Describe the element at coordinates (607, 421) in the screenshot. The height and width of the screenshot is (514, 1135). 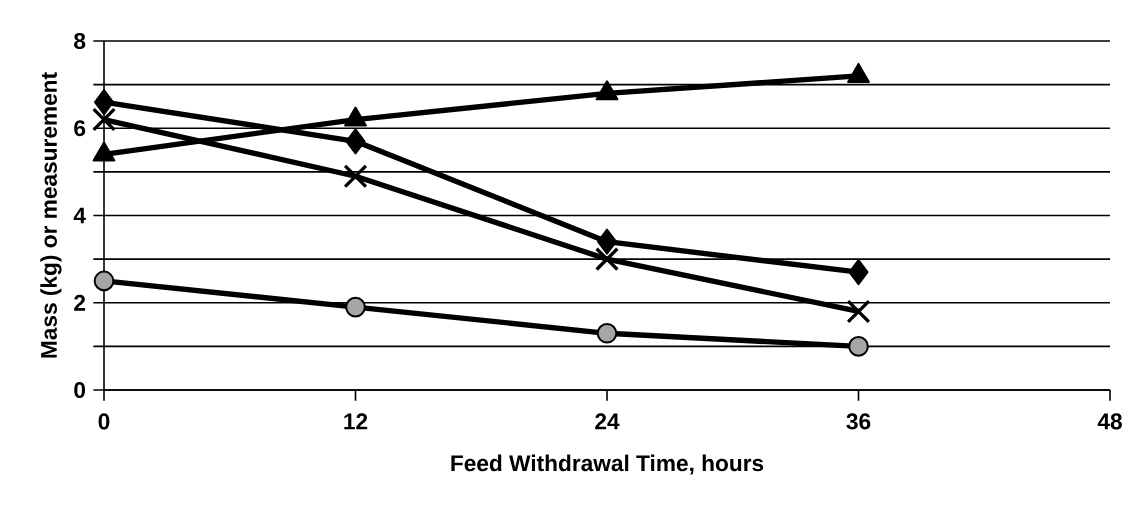
I see `x-tick-label: 24` at that location.